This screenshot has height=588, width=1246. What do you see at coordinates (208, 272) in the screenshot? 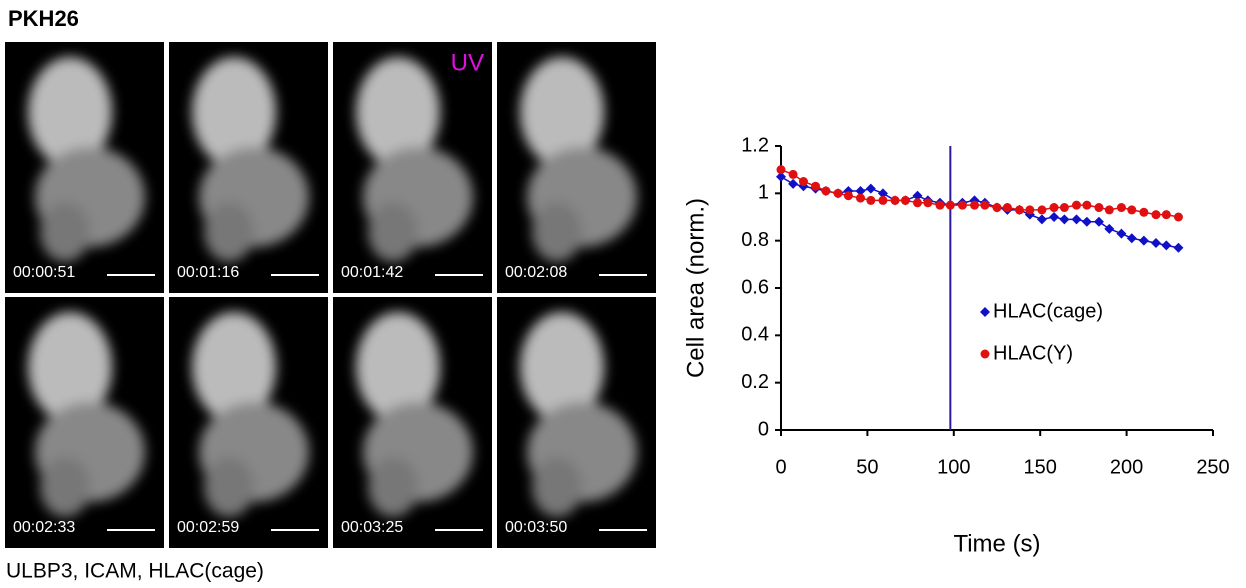
I see `timestamp: 00:01:16` at bounding box center [208, 272].